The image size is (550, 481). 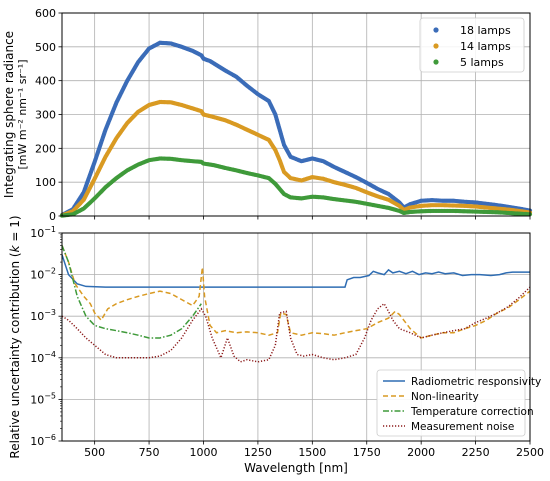 What do you see at coordinates (45, 13) in the screenshot?
I see `top-y-tick-label: 600` at bounding box center [45, 13].